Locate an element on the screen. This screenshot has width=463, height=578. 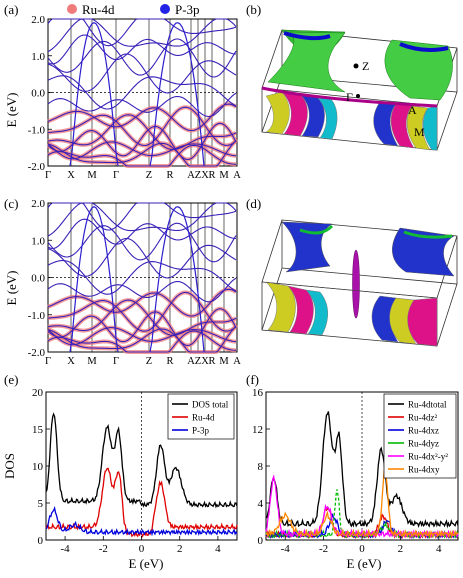
dos-ytick-label: 12 is located at coordinates (257, 430).